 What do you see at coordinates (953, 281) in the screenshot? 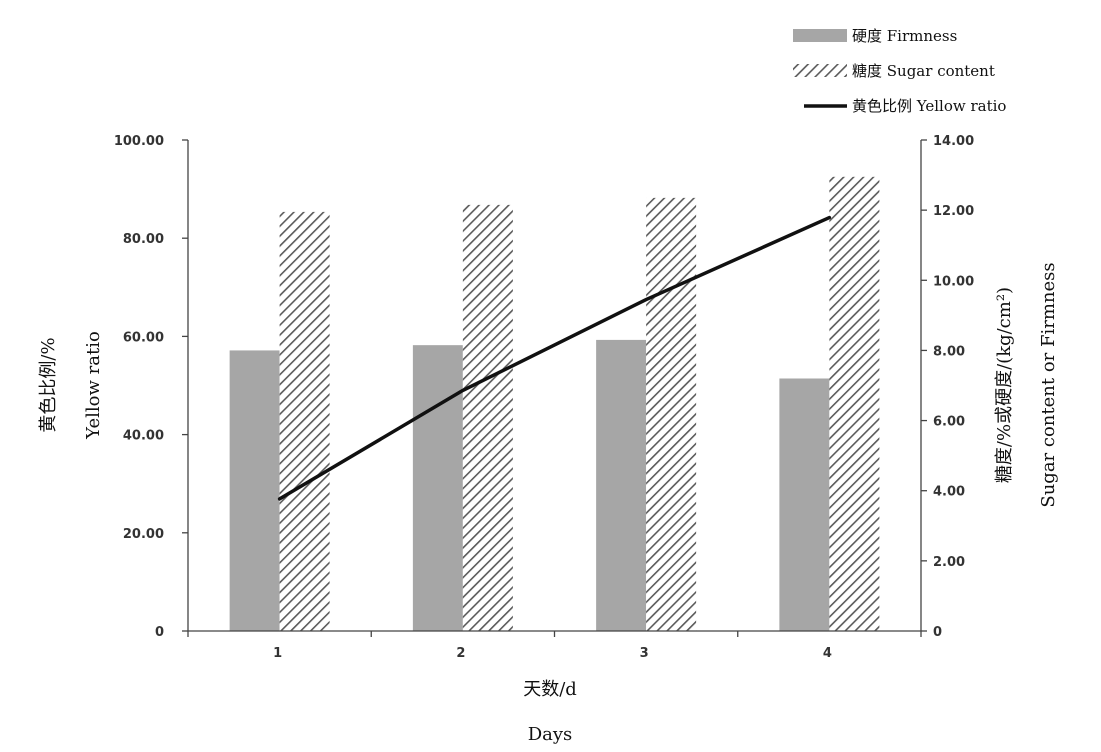
I see `right-tick-label: 10.00` at bounding box center [953, 281].